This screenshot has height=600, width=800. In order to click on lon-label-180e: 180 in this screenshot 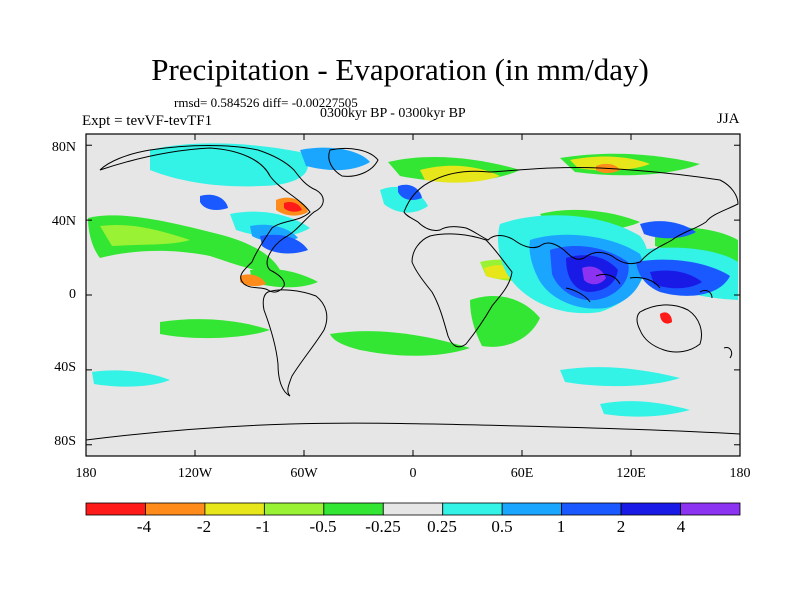, I will do `click(740, 473)`.